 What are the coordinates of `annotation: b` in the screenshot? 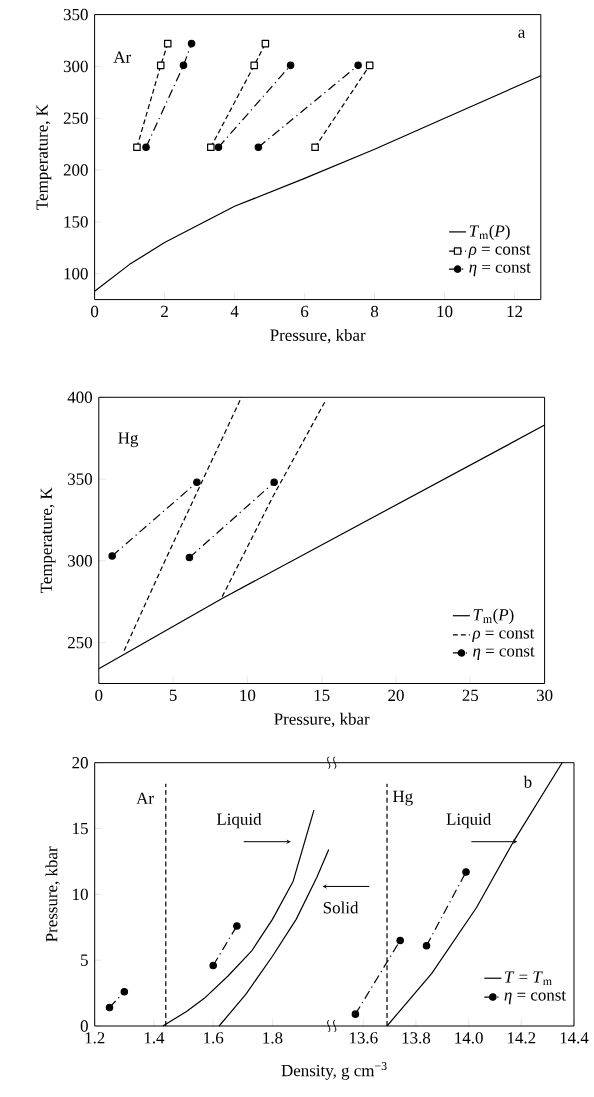 It's located at (527, 781).